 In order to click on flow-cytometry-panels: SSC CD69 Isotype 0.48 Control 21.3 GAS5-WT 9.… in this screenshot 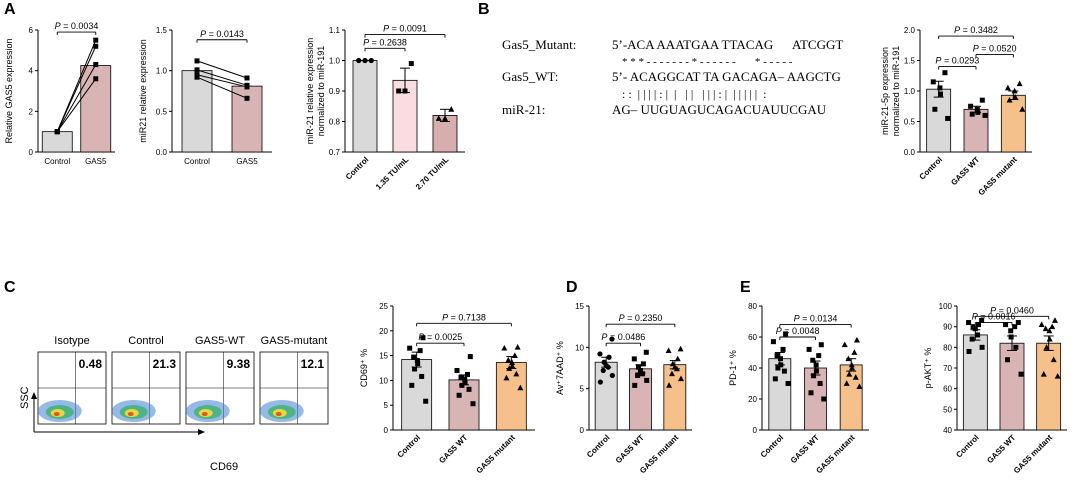, I will do `click(174, 404)`.